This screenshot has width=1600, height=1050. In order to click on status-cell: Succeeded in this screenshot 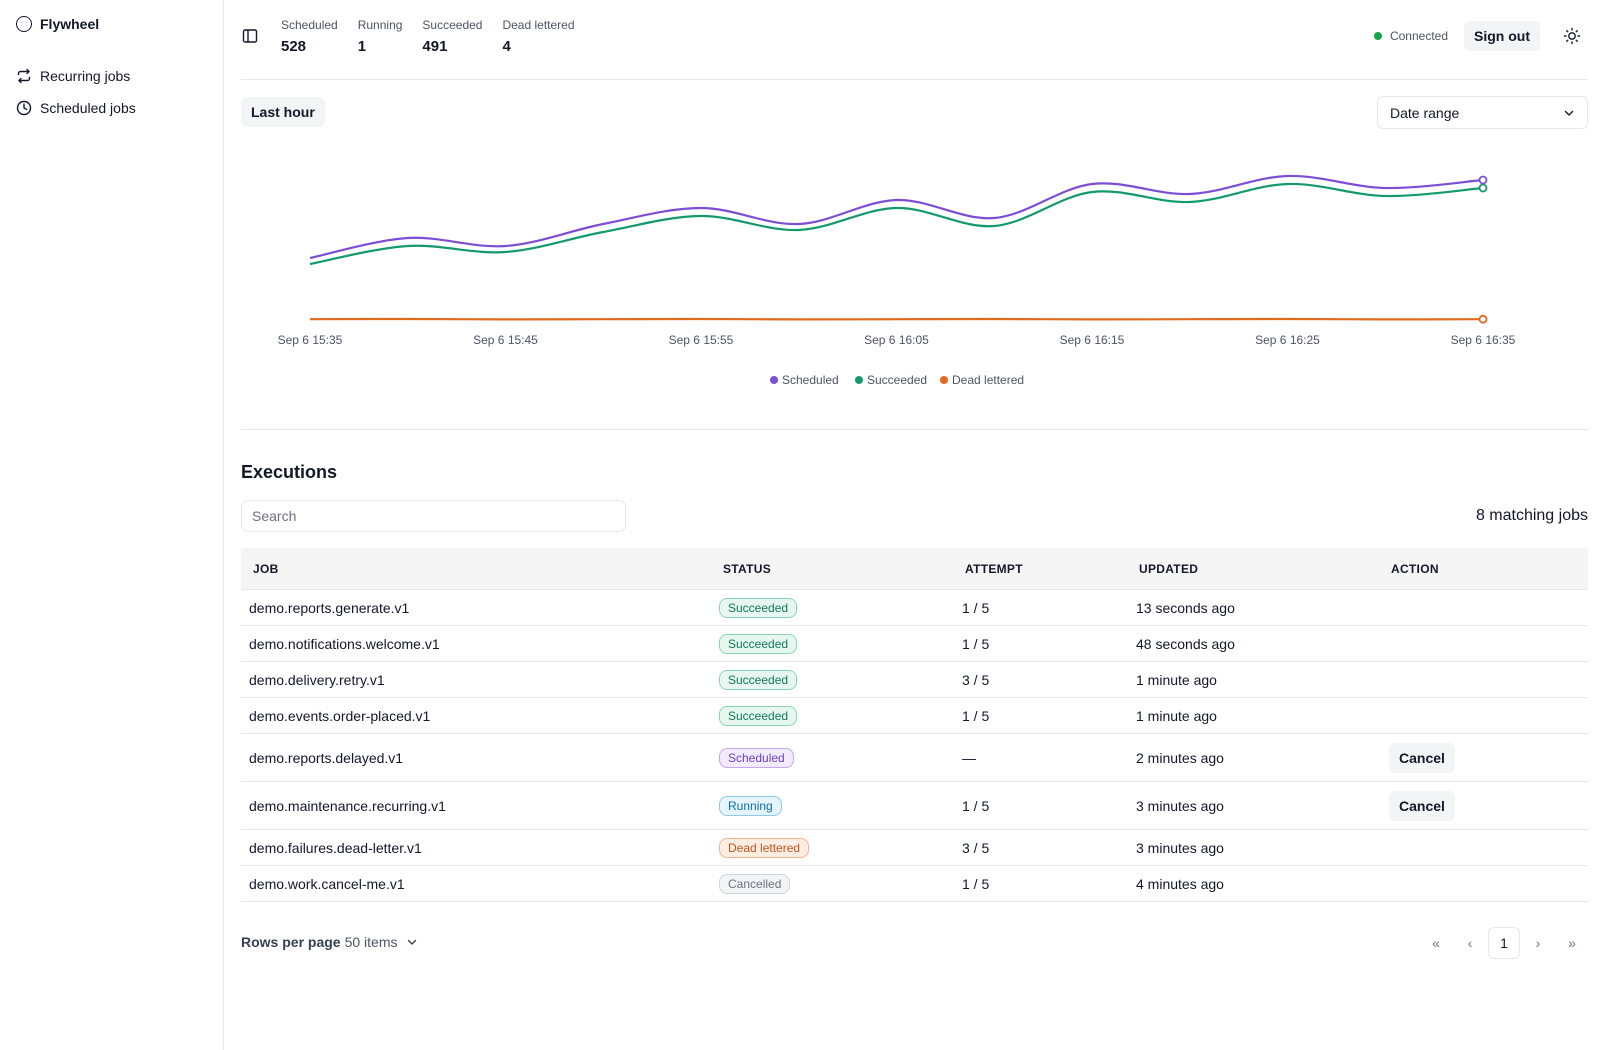, I will do `click(758, 679)`.